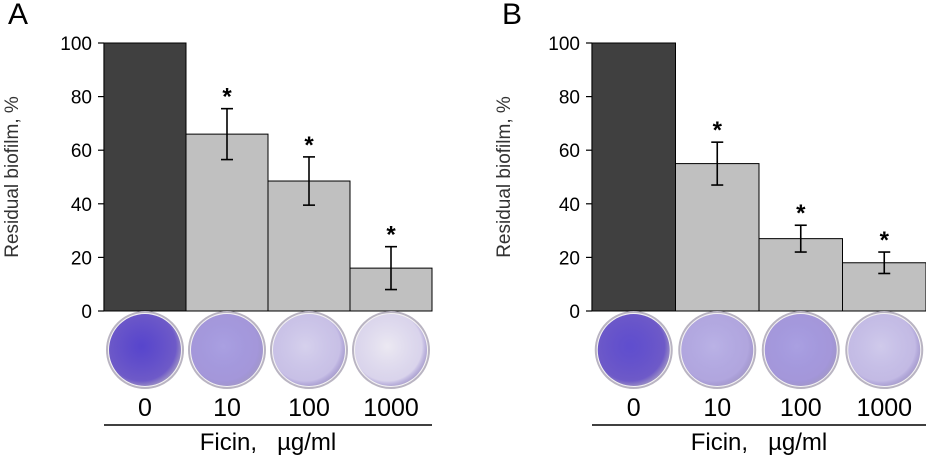  I want to click on panel-label: B, so click(512, 15).